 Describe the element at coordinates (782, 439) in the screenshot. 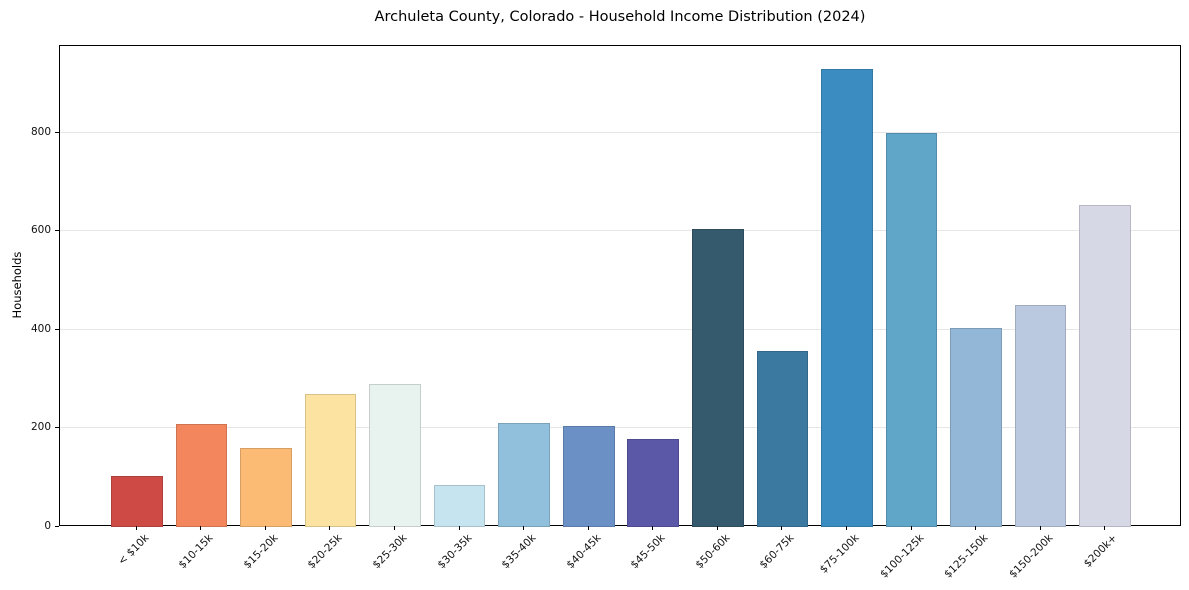

I see `bar-$60-75k` at that location.